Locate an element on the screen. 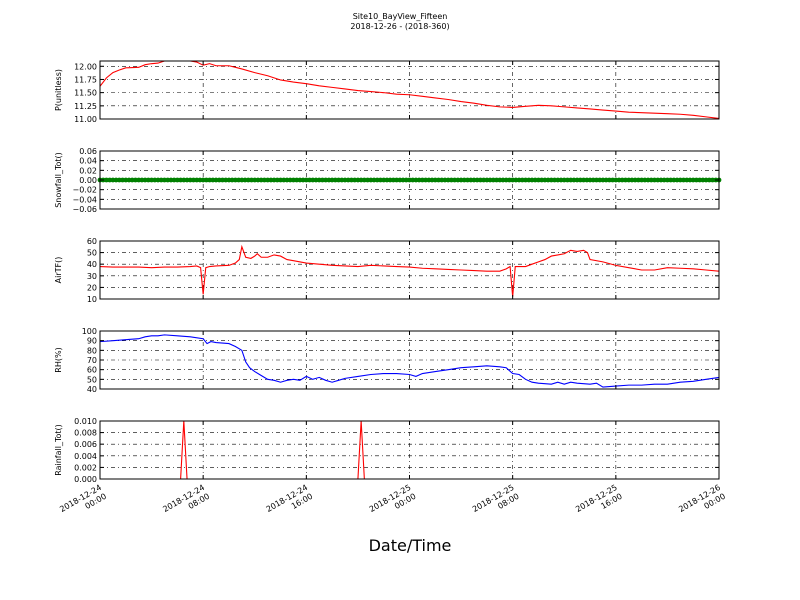 The height and width of the screenshot is (600, 800). y-tick-label: 100 is located at coordinates (89, 331).